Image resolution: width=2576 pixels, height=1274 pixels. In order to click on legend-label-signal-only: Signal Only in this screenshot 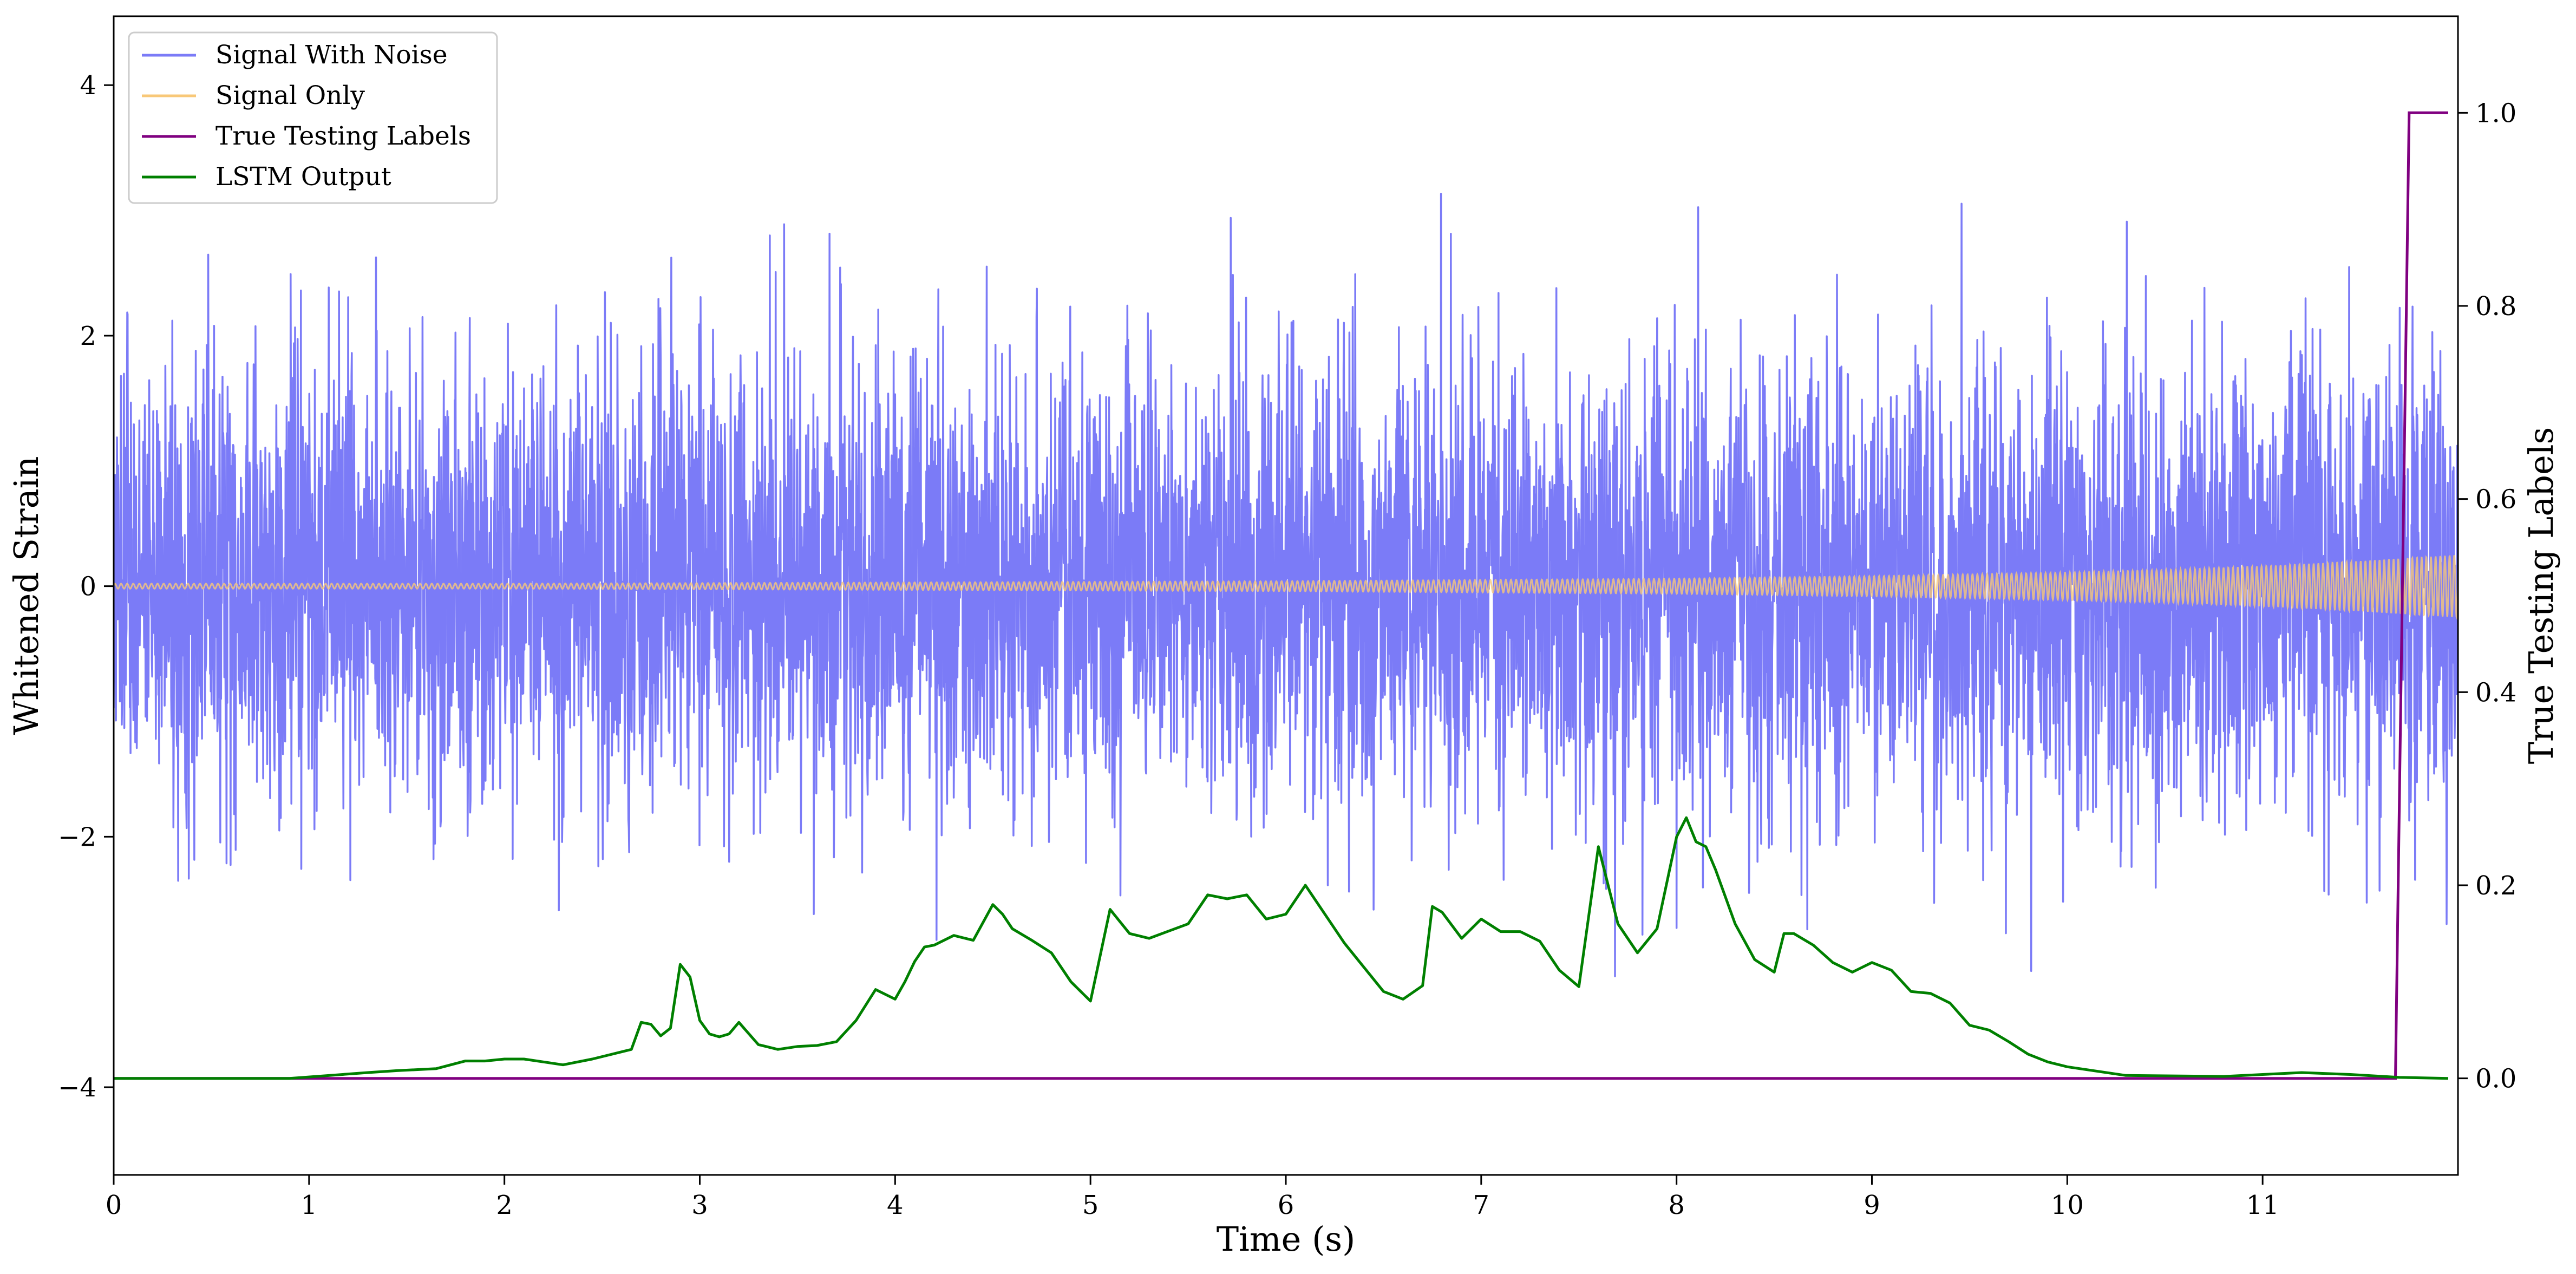, I will do `click(290, 95)`.